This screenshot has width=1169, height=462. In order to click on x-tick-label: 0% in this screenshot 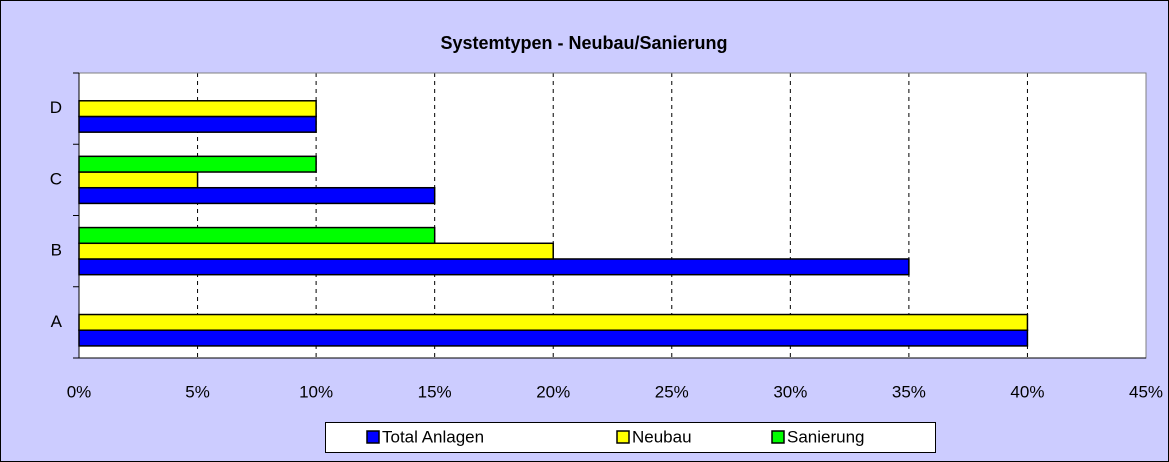, I will do `click(79, 391)`.